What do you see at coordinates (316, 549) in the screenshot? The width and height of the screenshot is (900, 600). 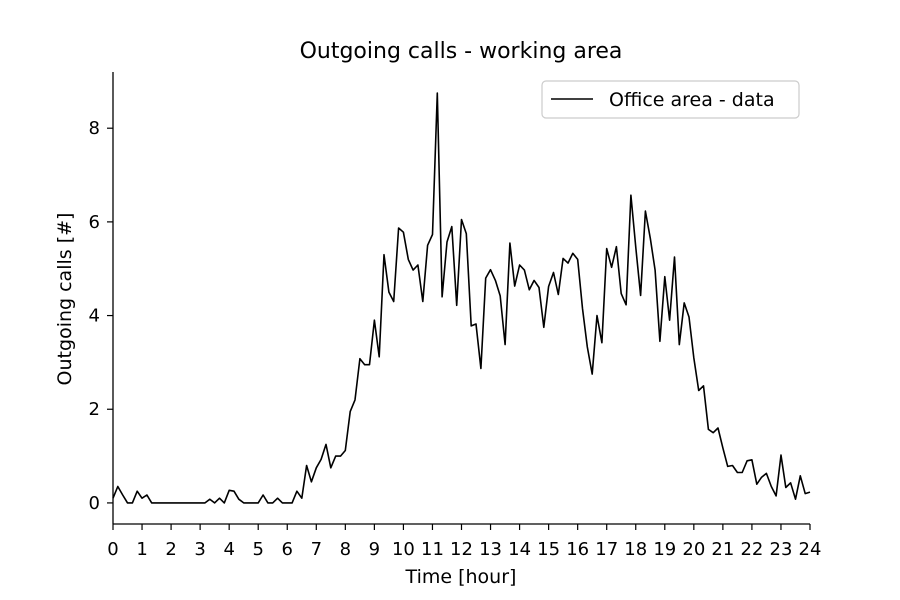 I see `x-tick-label: 7` at bounding box center [316, 549].